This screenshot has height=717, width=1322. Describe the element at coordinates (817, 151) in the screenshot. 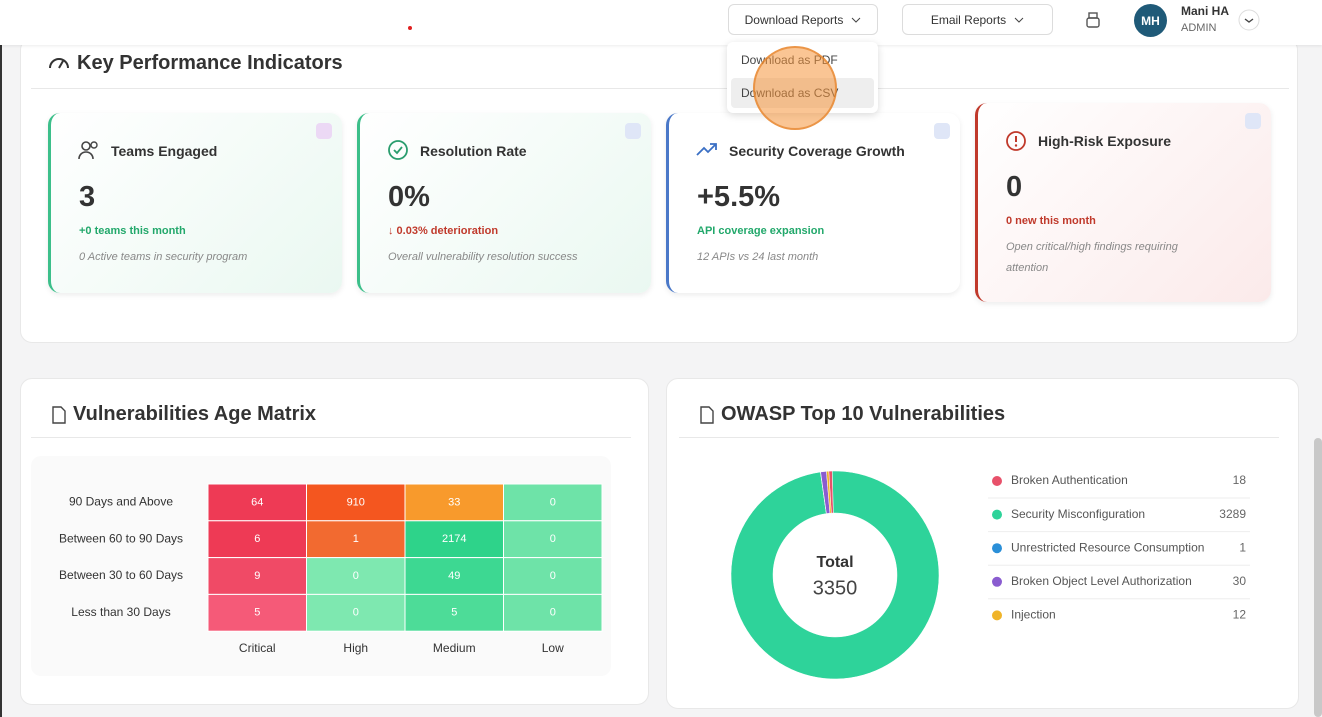

I see `card-title: Security Coverage Growth` at that location.